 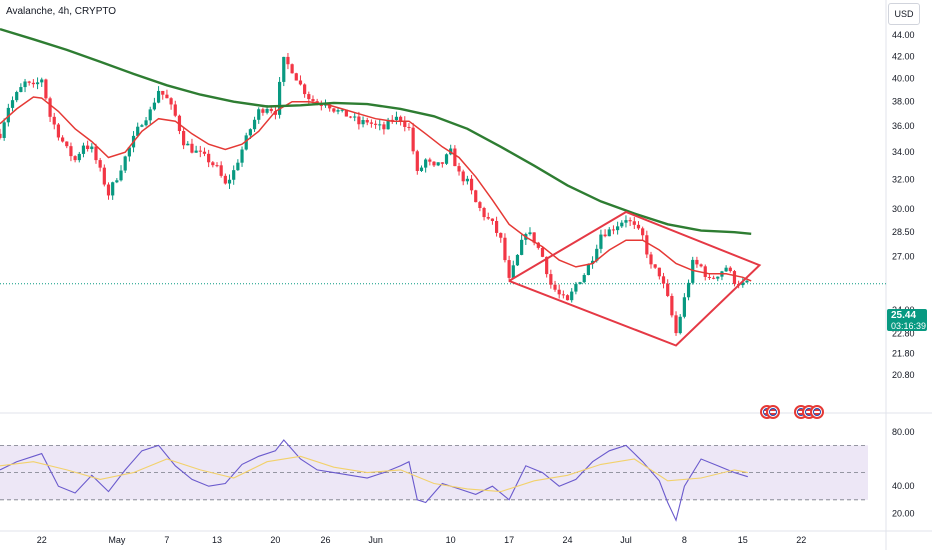 What do you see at coordinates (903, 152) in the screenshot?
I see `y-tick-label: 34.00` at bounding box center [903, 152].